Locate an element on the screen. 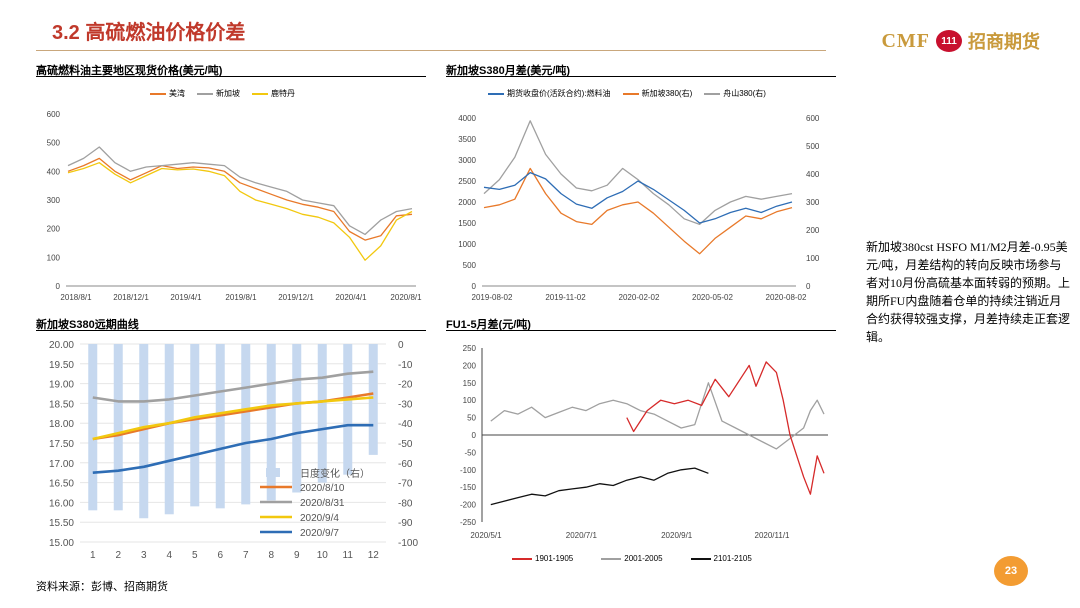  chart1-rule is located at coordinates (231, 76).